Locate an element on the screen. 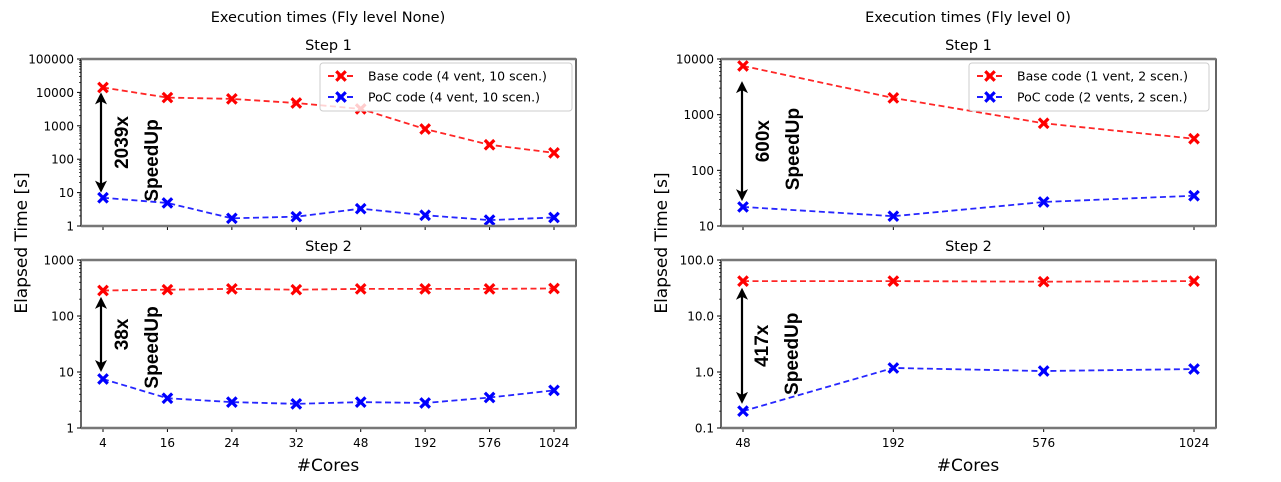  speedup-annotation: 2039x SpeedUp is located at coordinates (129, 147).